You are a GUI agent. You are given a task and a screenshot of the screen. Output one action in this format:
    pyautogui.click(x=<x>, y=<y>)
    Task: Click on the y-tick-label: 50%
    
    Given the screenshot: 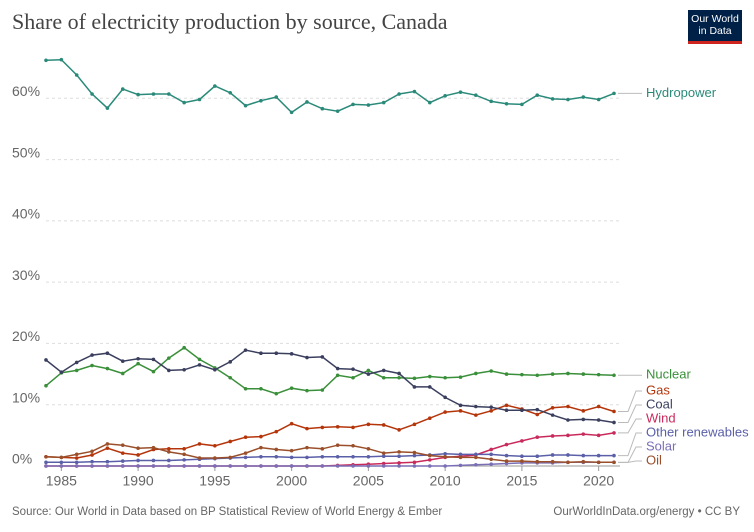 What is the action you would take?
    pyautogui.click(x=26, y=152)
    